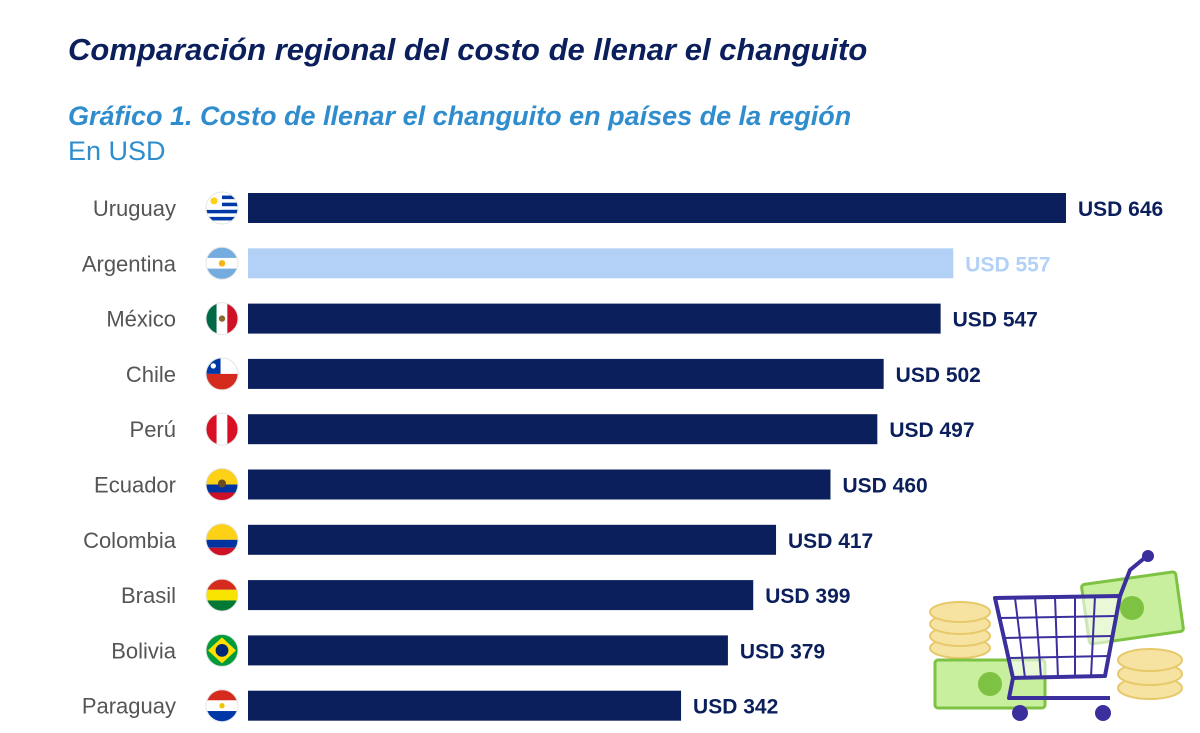 This screenshot has height=733, width=1200. I want to click on category-label-peru: Perú, so click(153, 429).